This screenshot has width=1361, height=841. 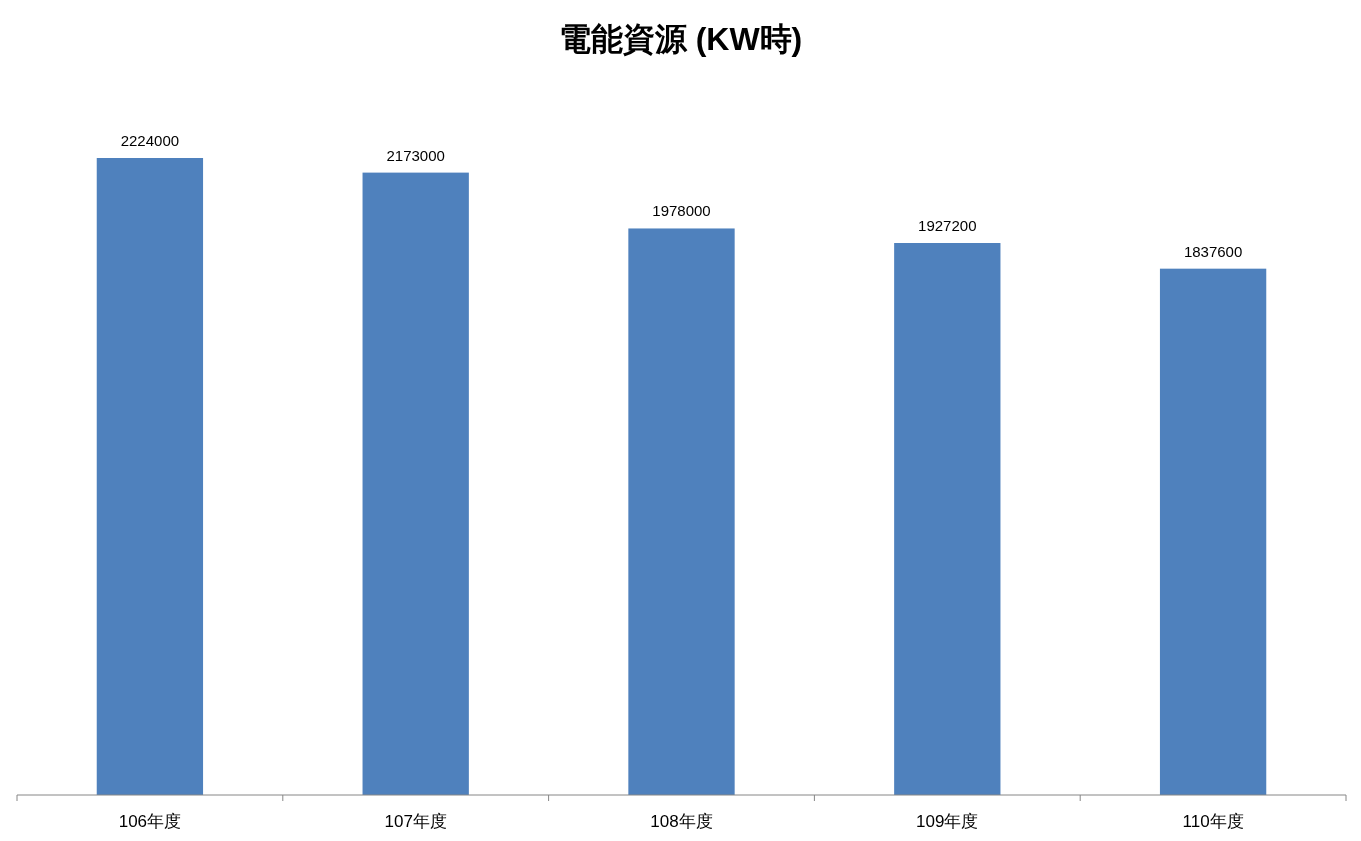 What do you see at coordinates (681, 821) in the screenshot?
I see `x-tick-label: 108年度` at bounding box center [681, 821].